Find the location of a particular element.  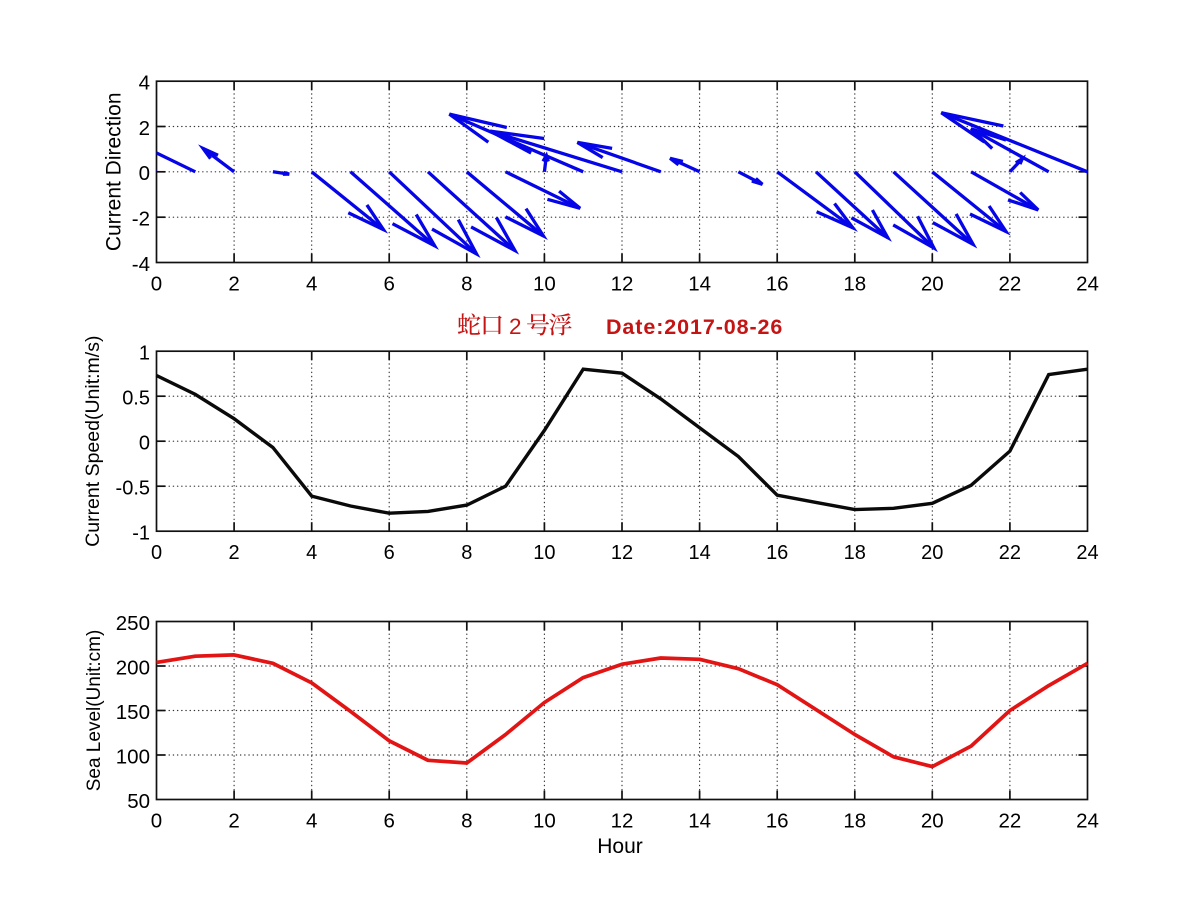

svg-text: Current Speed(Unit:m/s) is located at coordinates (93, 441).